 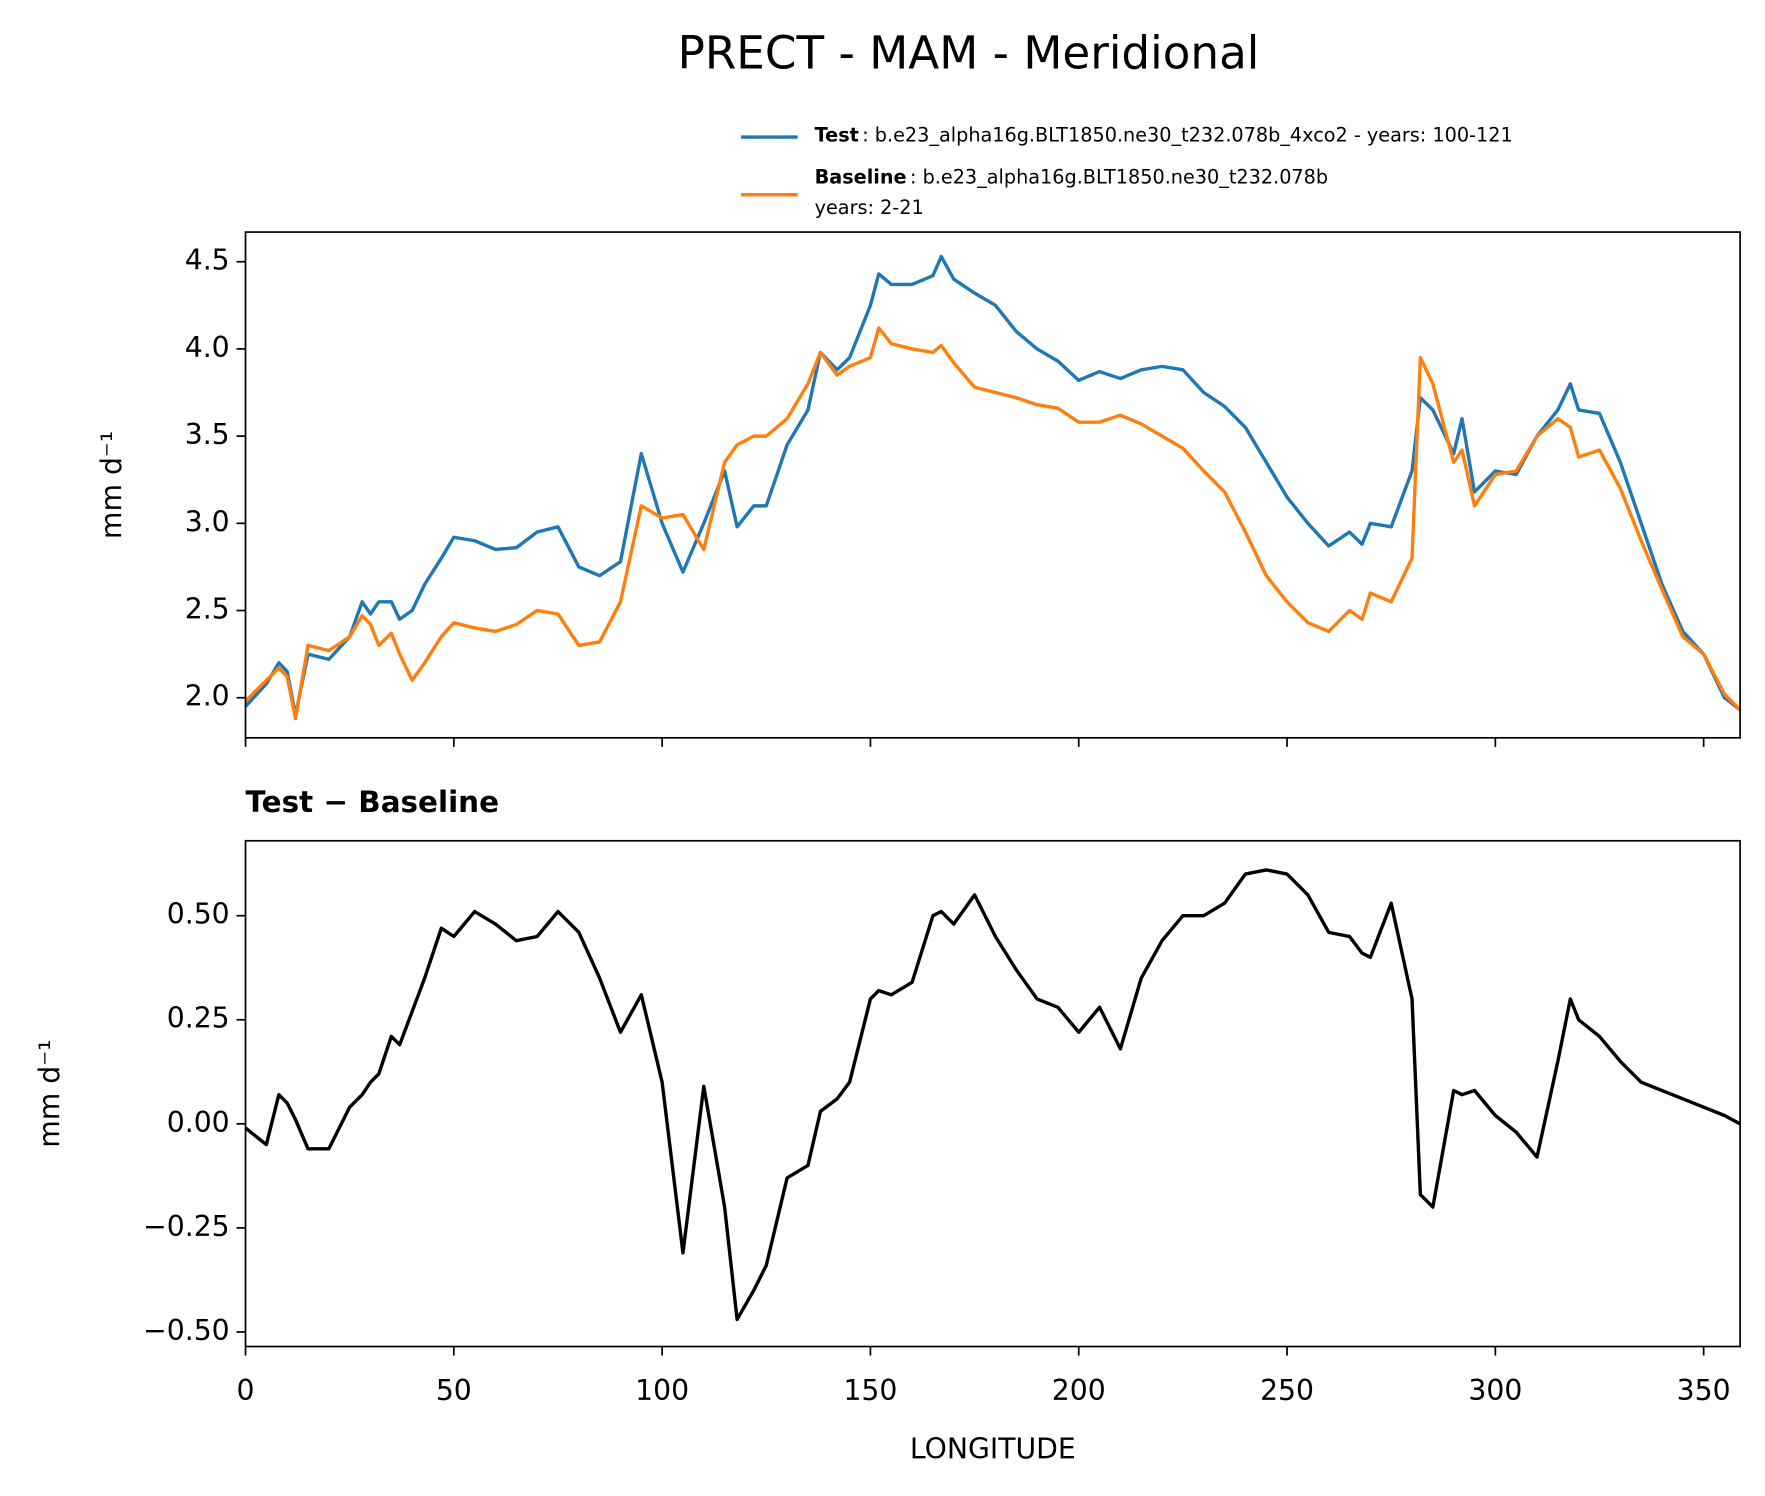 I want to click on legend-text: years: 2-21, so click(x=869, y=207).